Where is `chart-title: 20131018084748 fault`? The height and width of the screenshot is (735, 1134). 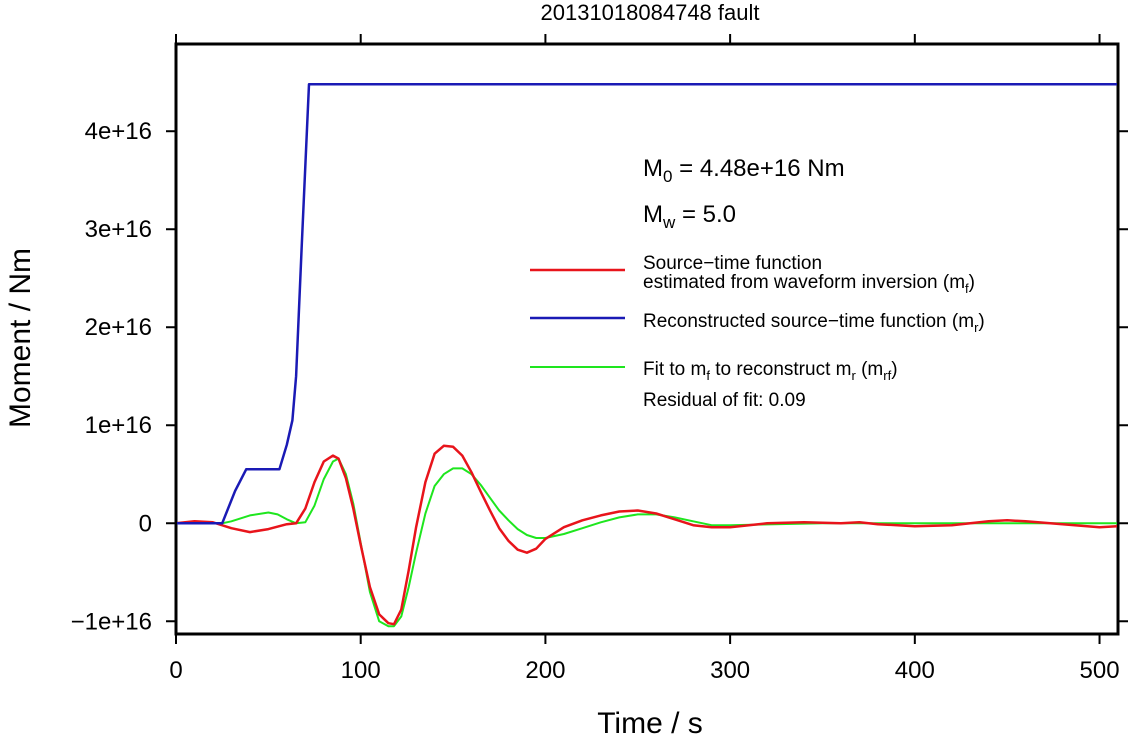 chart-title: 20131018084748 fault is located at coordinates (650, 12).